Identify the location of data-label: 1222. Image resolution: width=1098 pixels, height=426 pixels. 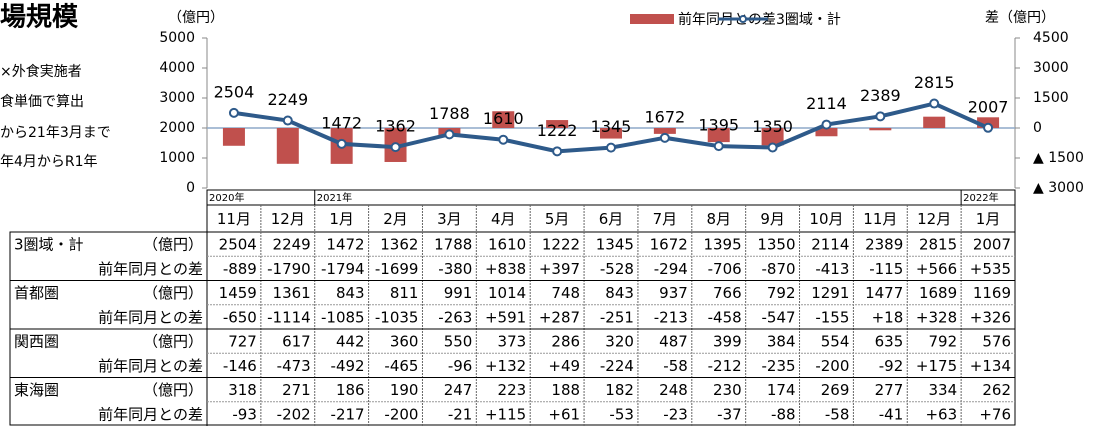
(557, 130).